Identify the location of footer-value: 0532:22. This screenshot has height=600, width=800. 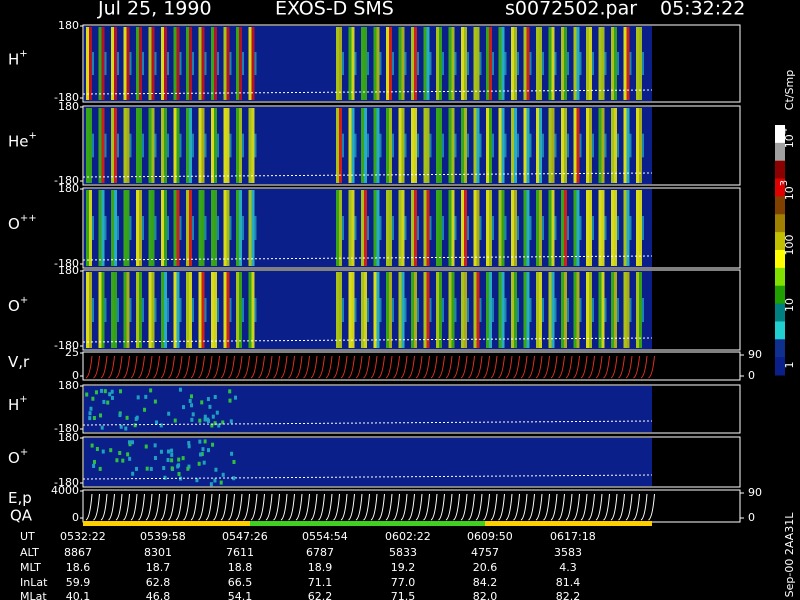
(83, 536).